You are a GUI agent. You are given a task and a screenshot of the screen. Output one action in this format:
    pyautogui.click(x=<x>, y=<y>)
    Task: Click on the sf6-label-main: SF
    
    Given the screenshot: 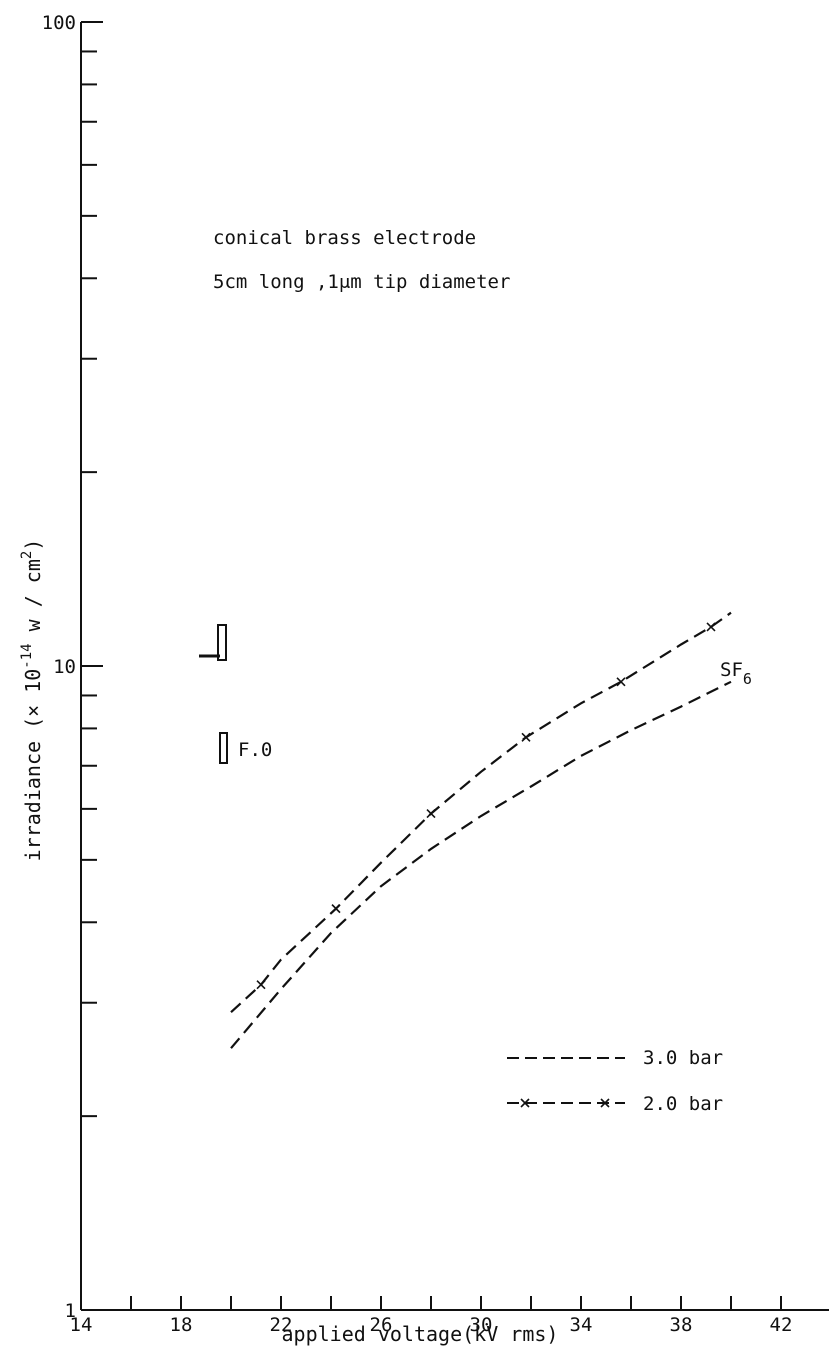 What is the action you would take?
    pyautogui.click(x=731, y=670)
    